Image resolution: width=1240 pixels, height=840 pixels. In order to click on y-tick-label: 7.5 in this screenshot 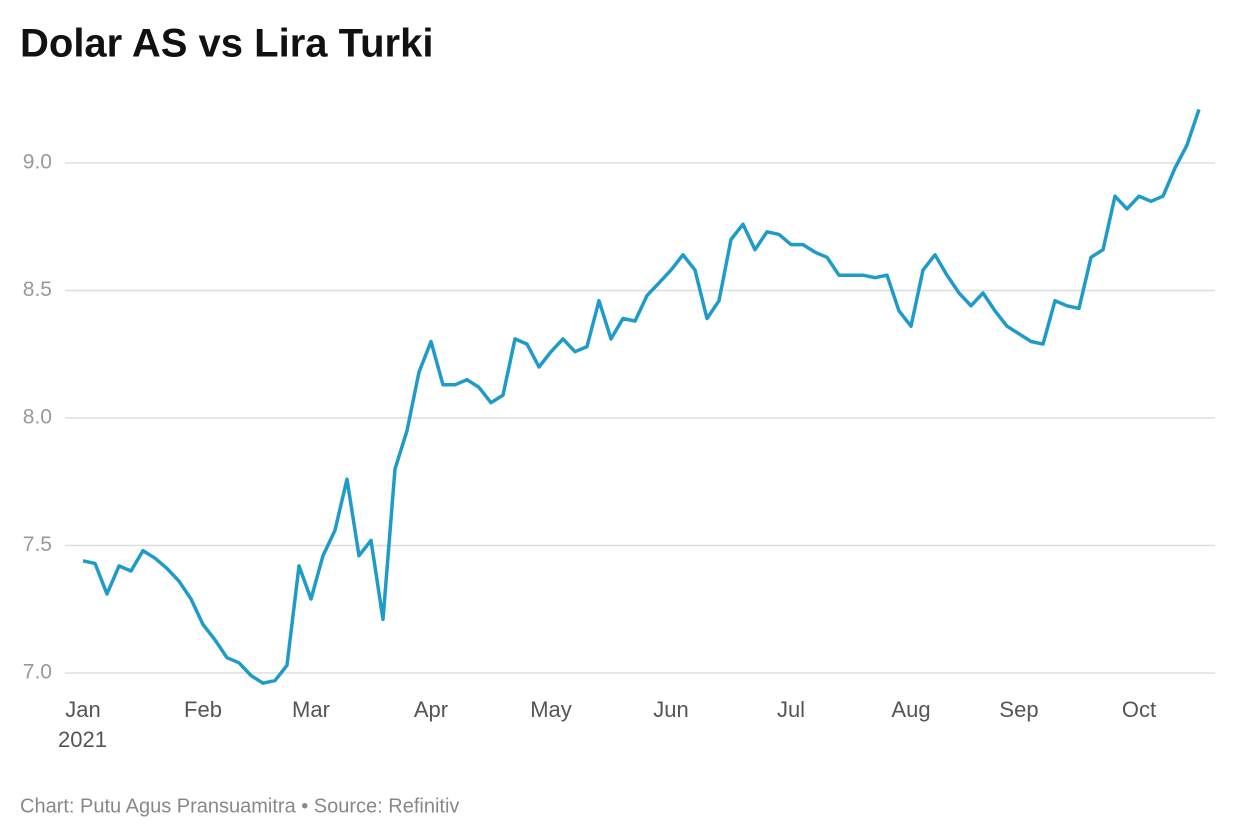, I will do `click(37, 544)`.